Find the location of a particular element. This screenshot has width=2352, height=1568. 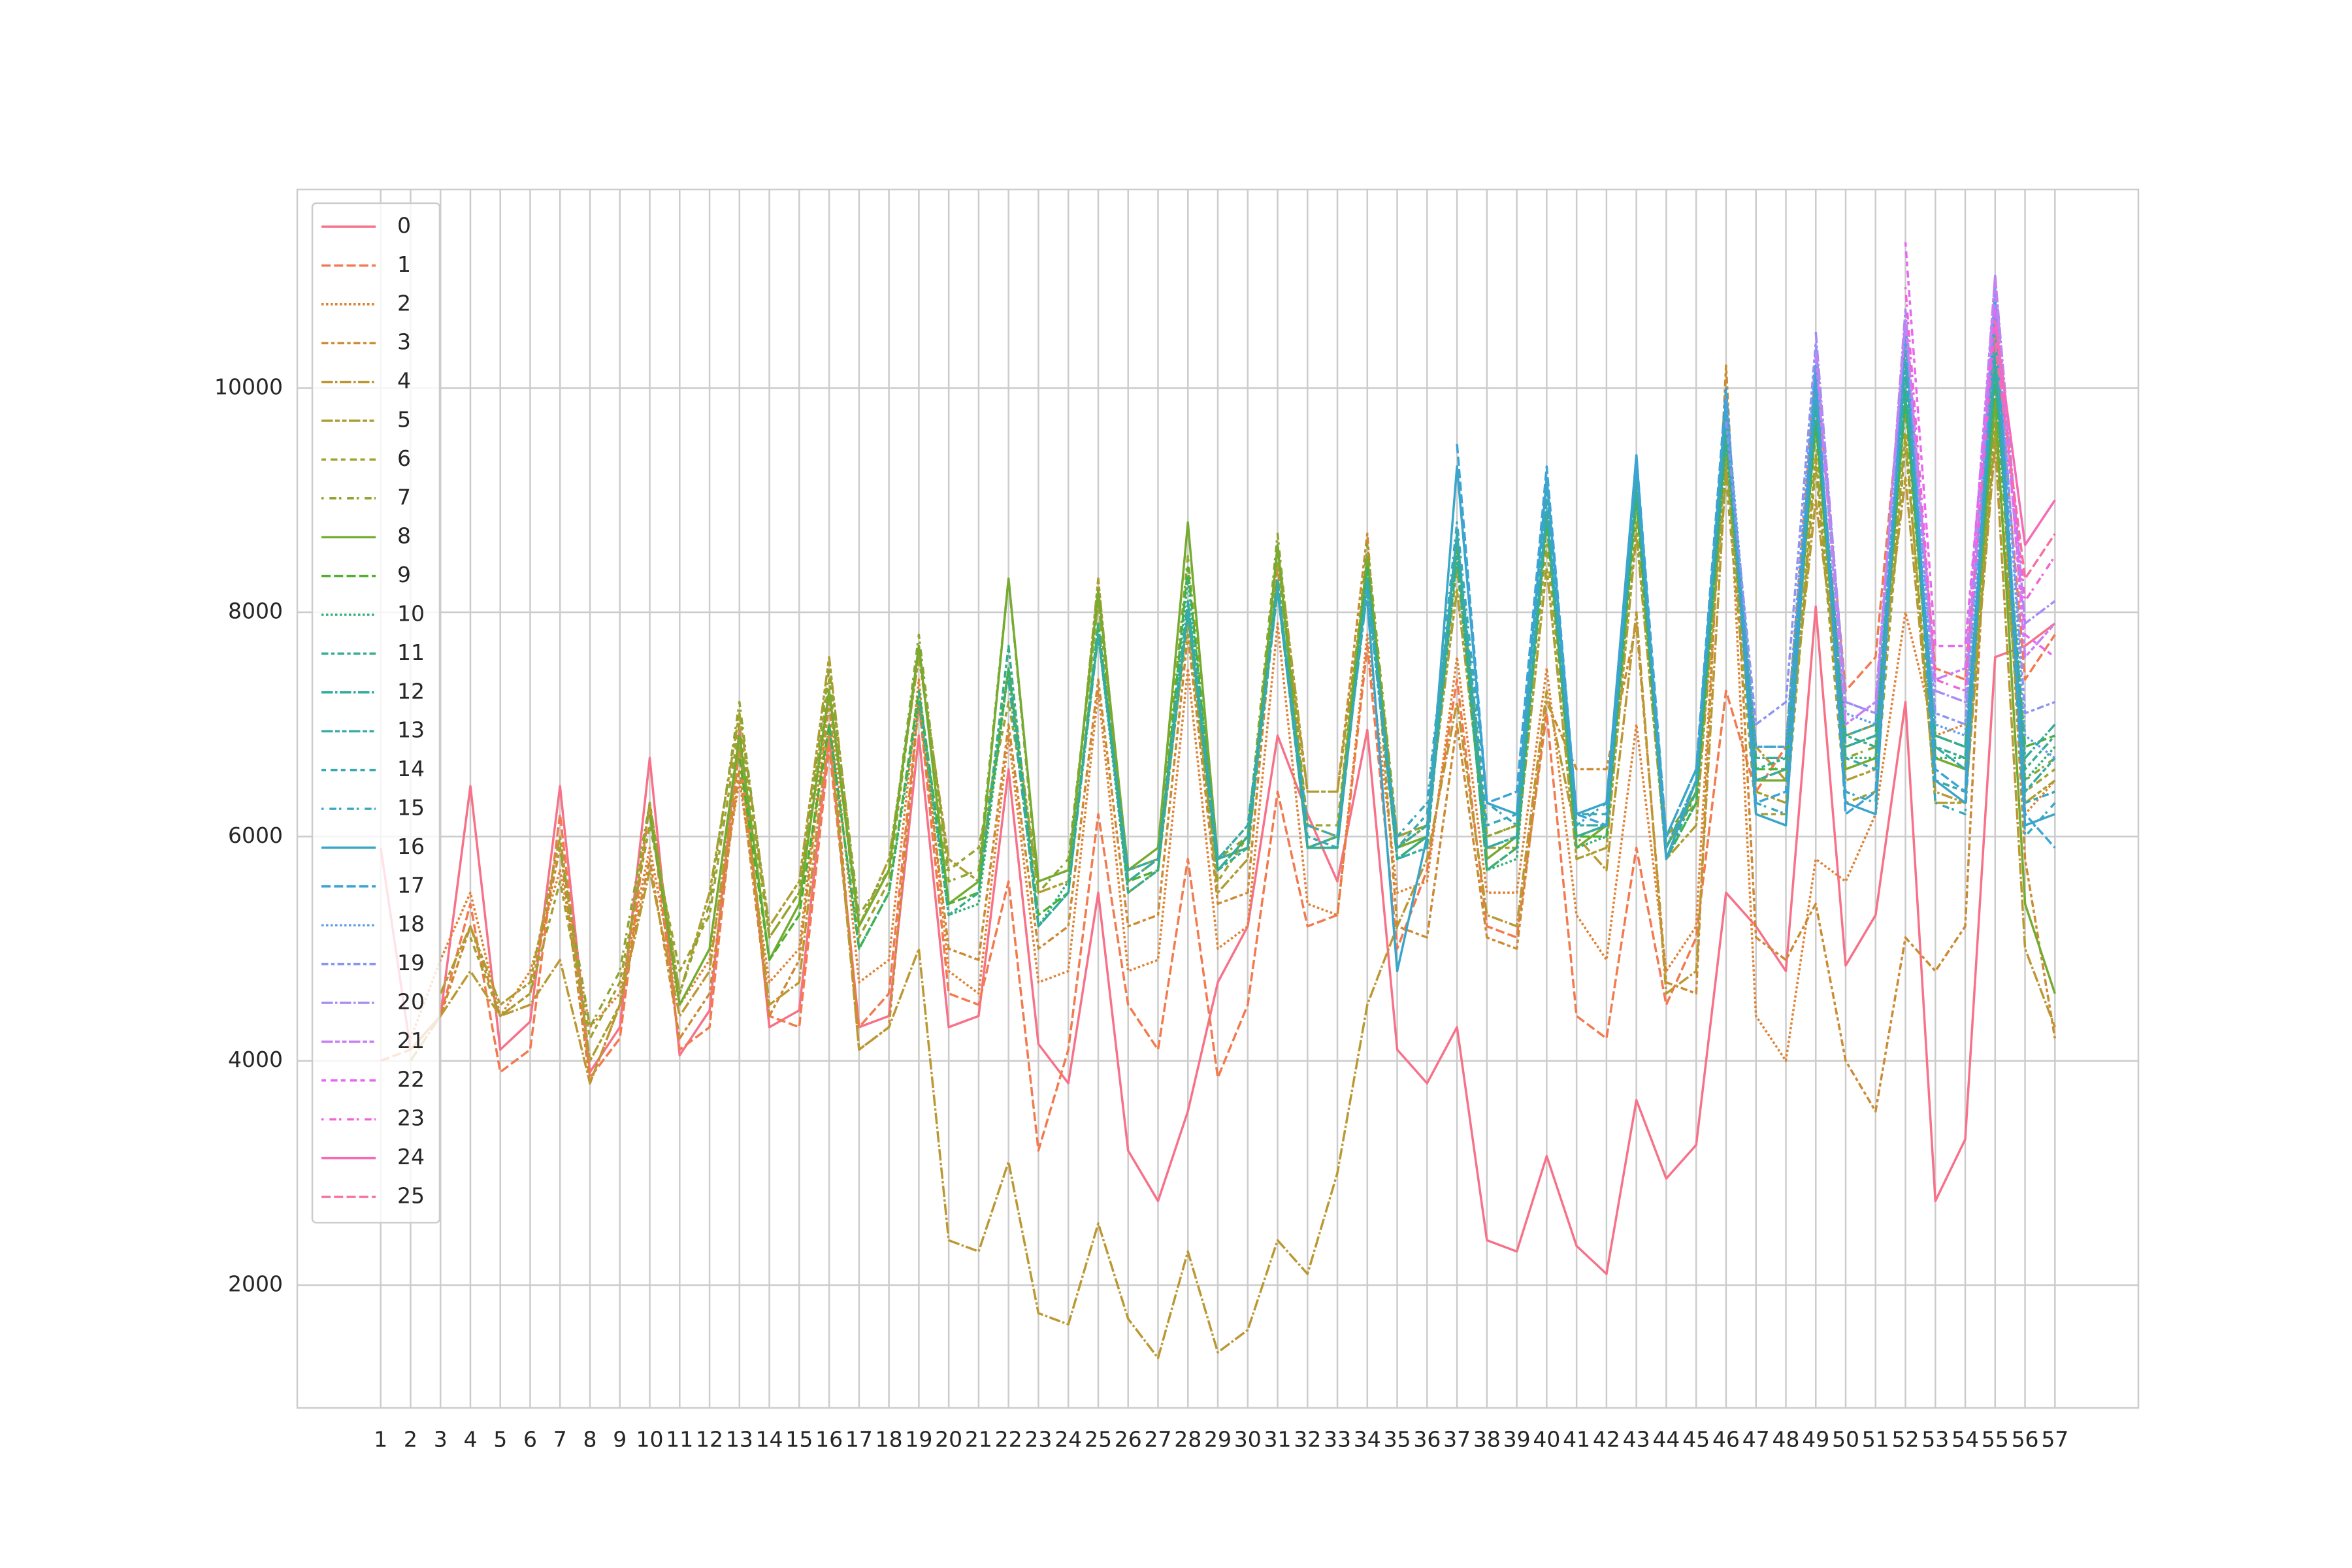

x-tick-label: 12 is located at coordinates (709, 1439).